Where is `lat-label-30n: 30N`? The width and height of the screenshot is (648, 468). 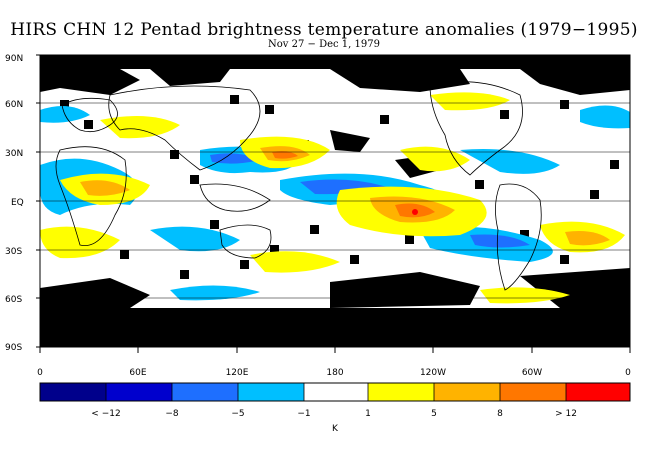 lat-label-30n: 30N is located at coordinates (14, 154).